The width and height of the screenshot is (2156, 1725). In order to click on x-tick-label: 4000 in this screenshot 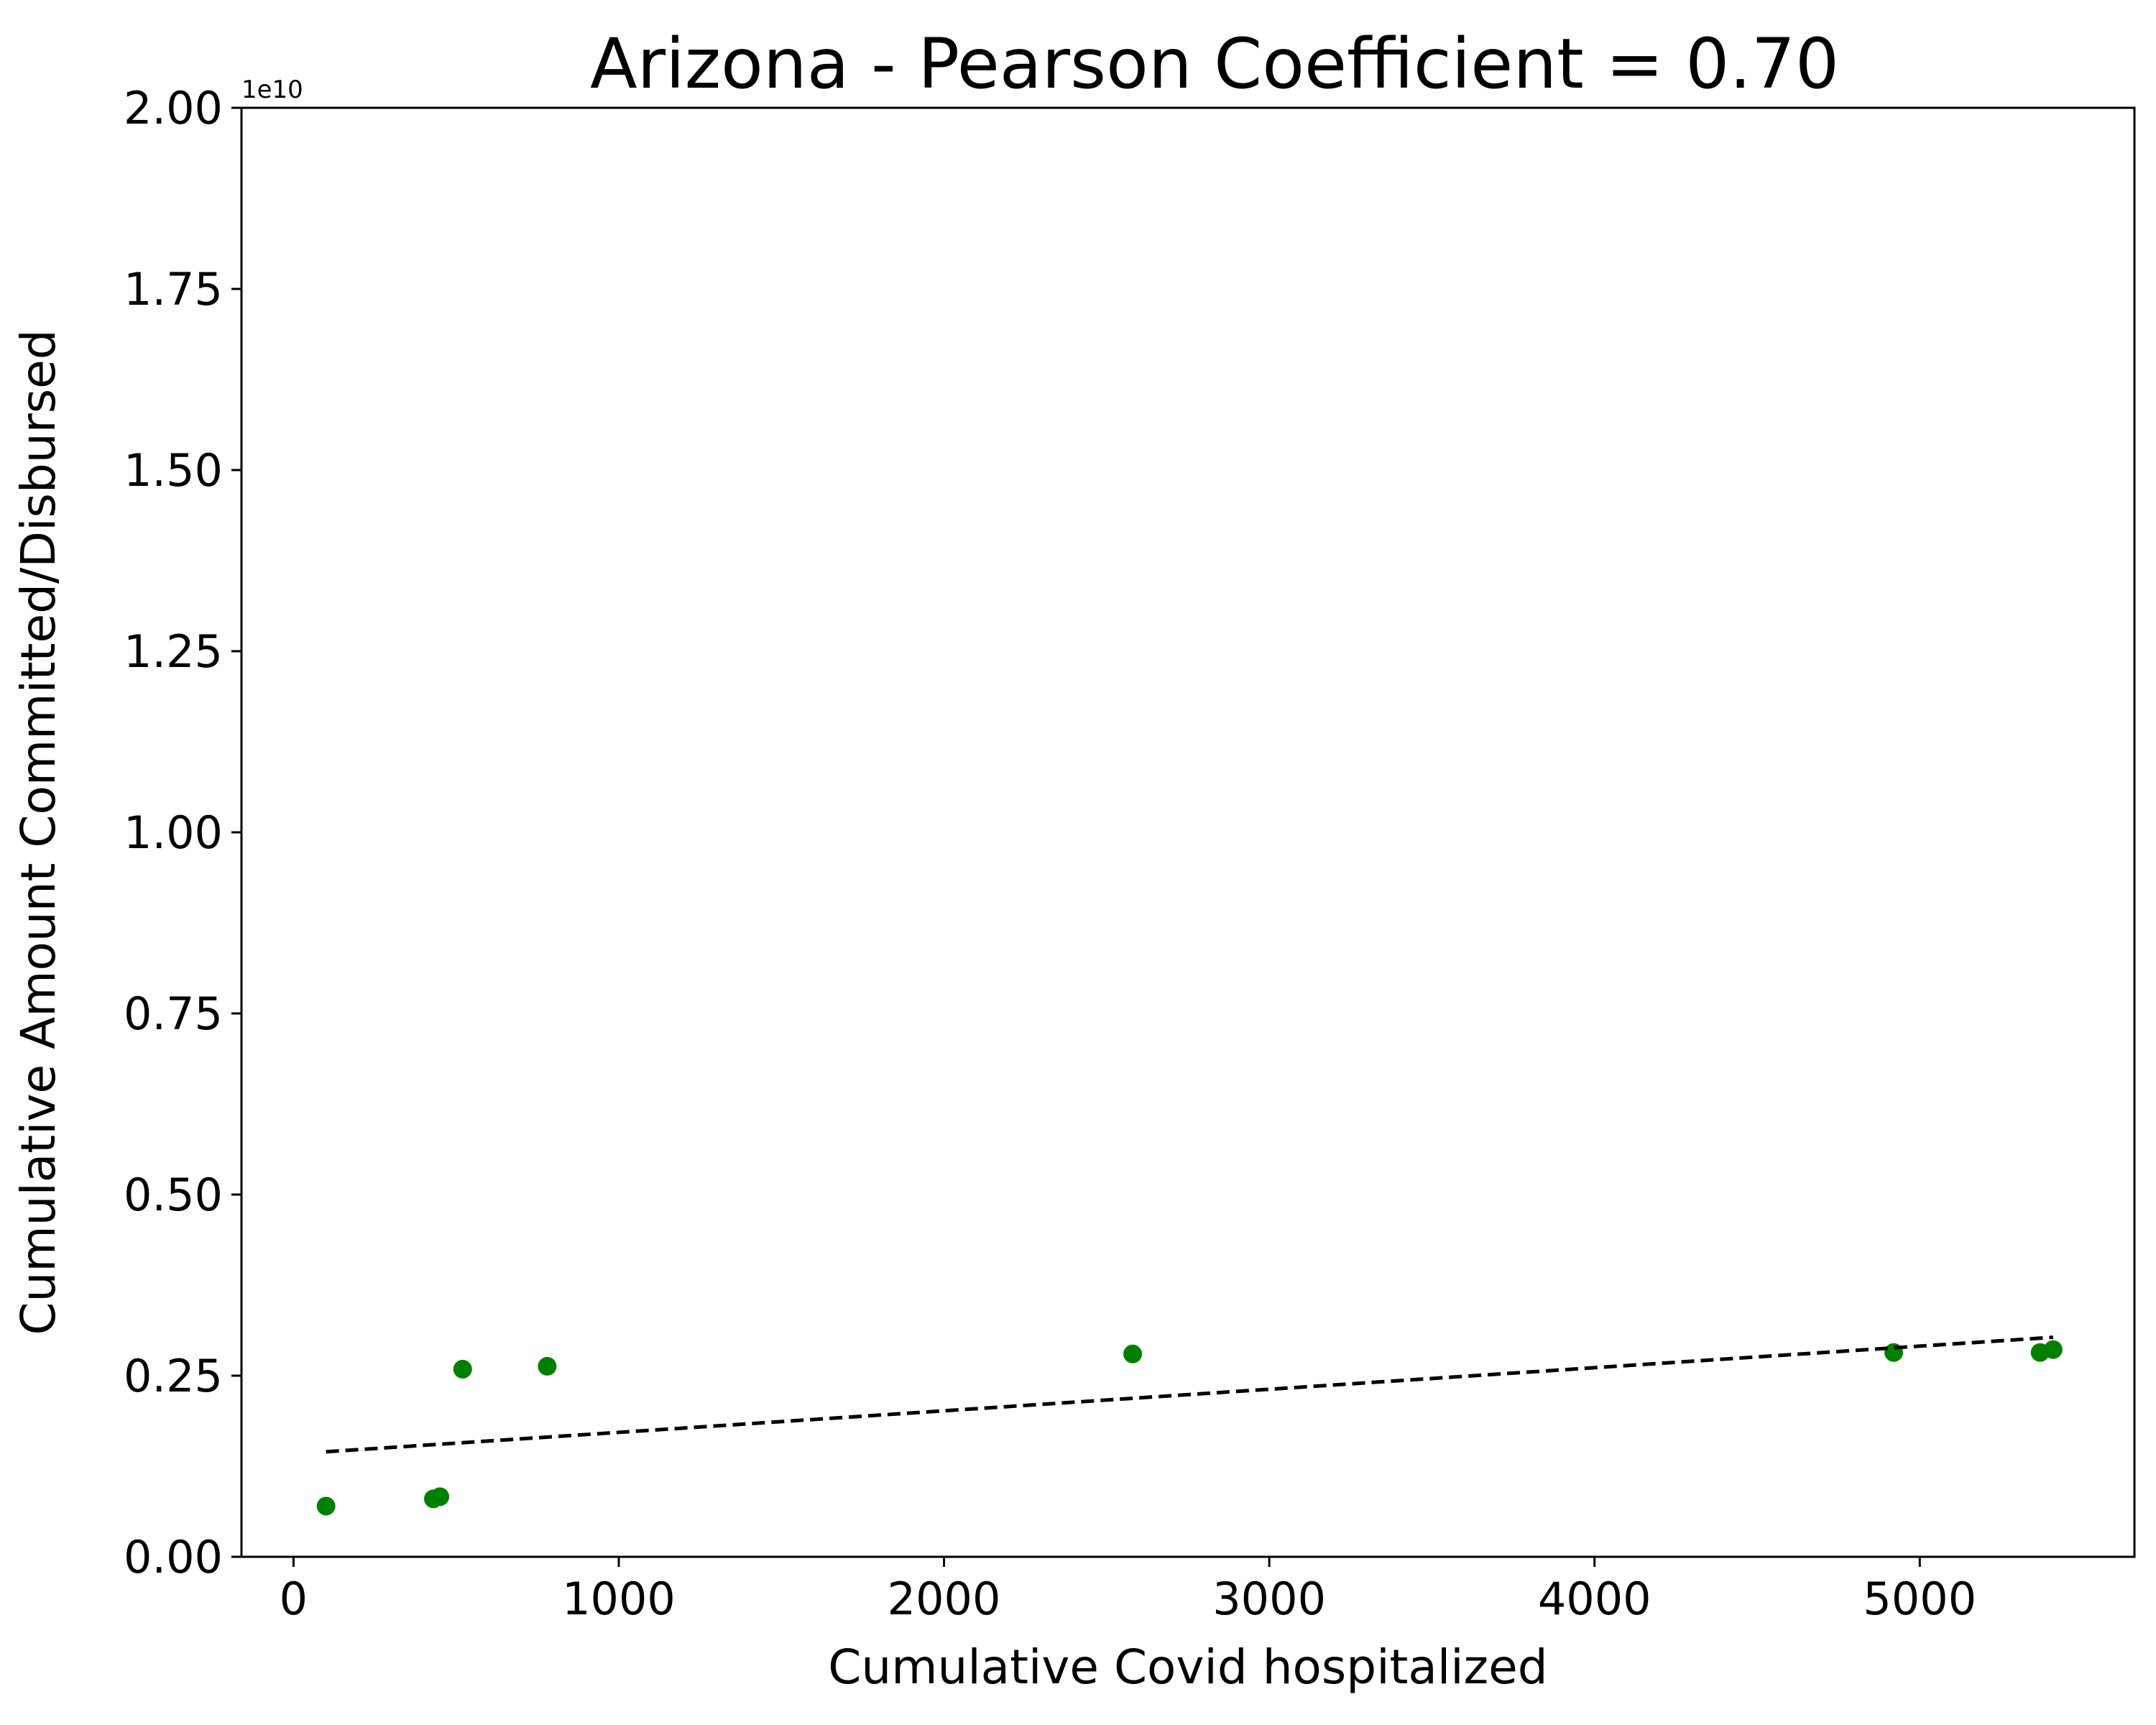, I will do `click(1594, 1599)`.